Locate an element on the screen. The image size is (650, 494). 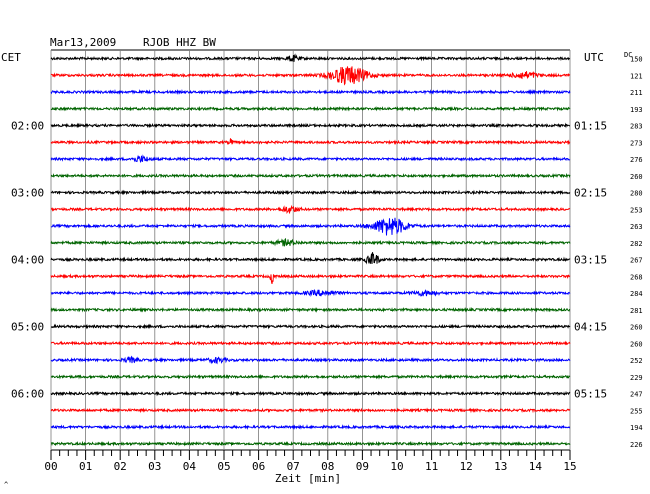
dc-offset-value: 283 is located at coordinates (636, 127).